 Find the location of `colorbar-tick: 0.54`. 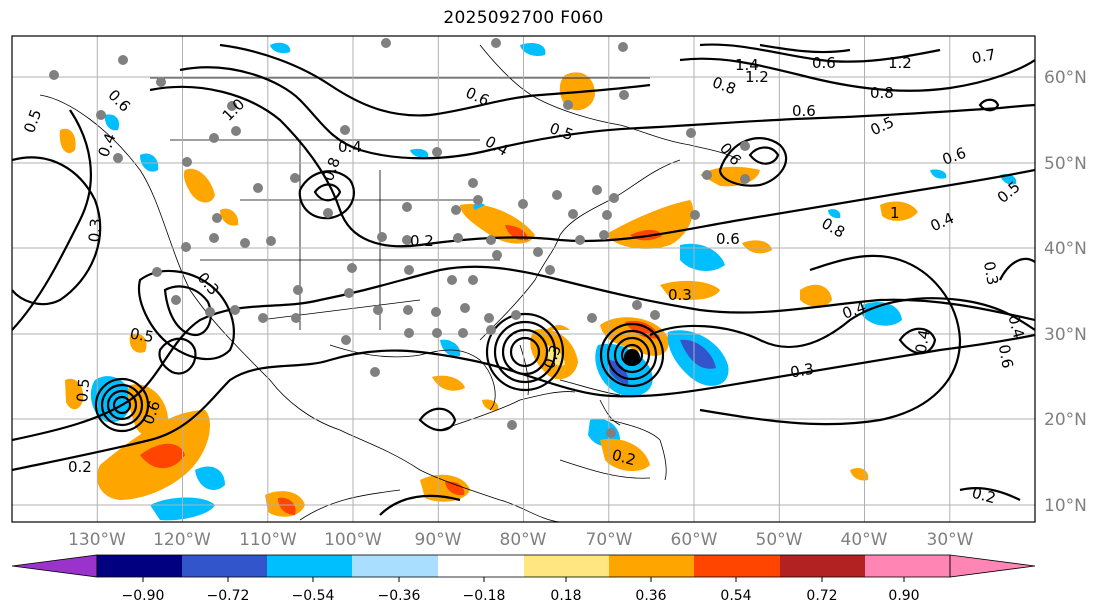

colorbar-tick: 0.54 is located at coordinates (735, 596).